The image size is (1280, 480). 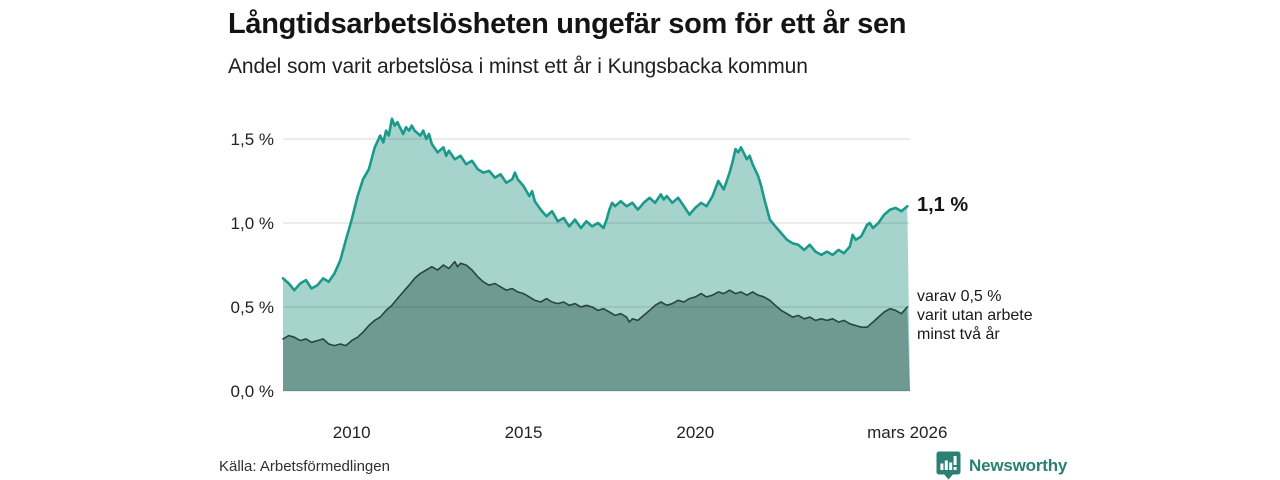 What do you see at coordinates (252, 391) in the screenshot?
I see `y-tick-label: 0,0 %` at bounding box center [252, 391].